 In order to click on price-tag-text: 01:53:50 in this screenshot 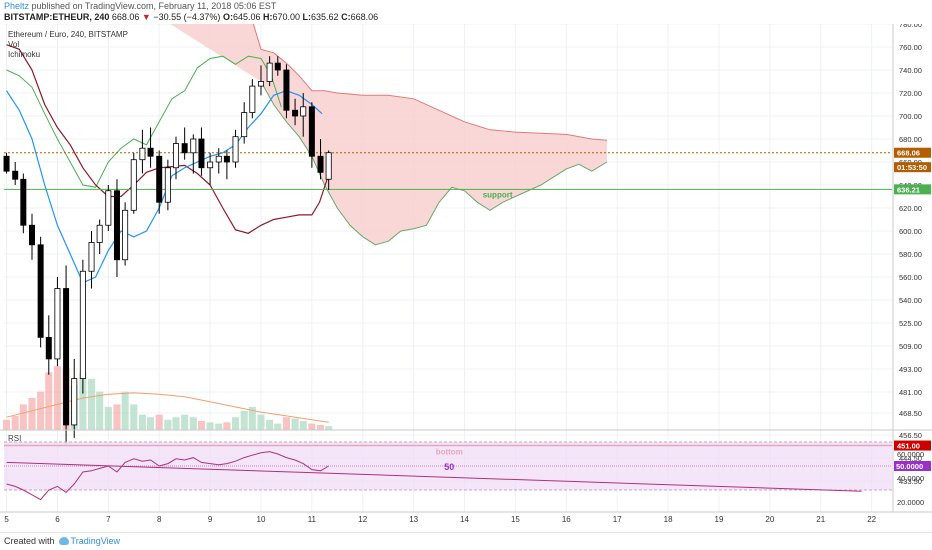, I will do `click(912, 167)`.